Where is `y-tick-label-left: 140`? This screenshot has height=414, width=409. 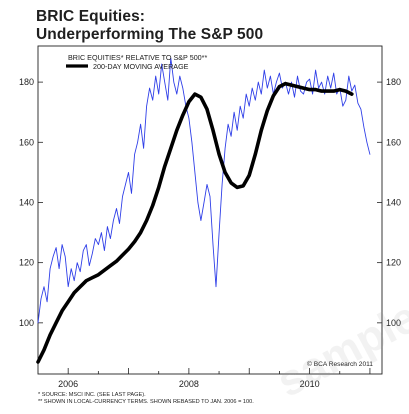
y-tick-label-left: 140 is located at coordinates (26, 202).